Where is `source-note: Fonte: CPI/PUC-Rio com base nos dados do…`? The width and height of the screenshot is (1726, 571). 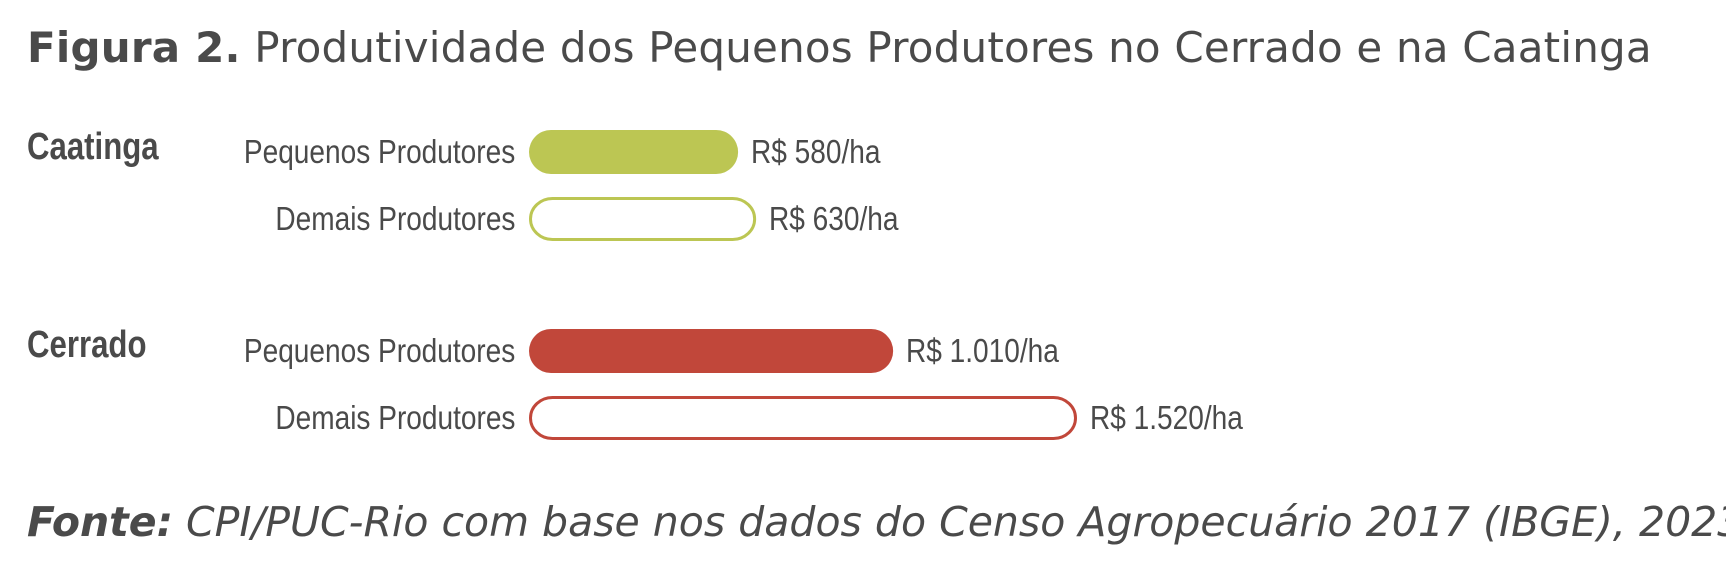
source-note: Fonte: CPI/PUC-Rio com base nos dados do… is located at coordinates (876, 522).